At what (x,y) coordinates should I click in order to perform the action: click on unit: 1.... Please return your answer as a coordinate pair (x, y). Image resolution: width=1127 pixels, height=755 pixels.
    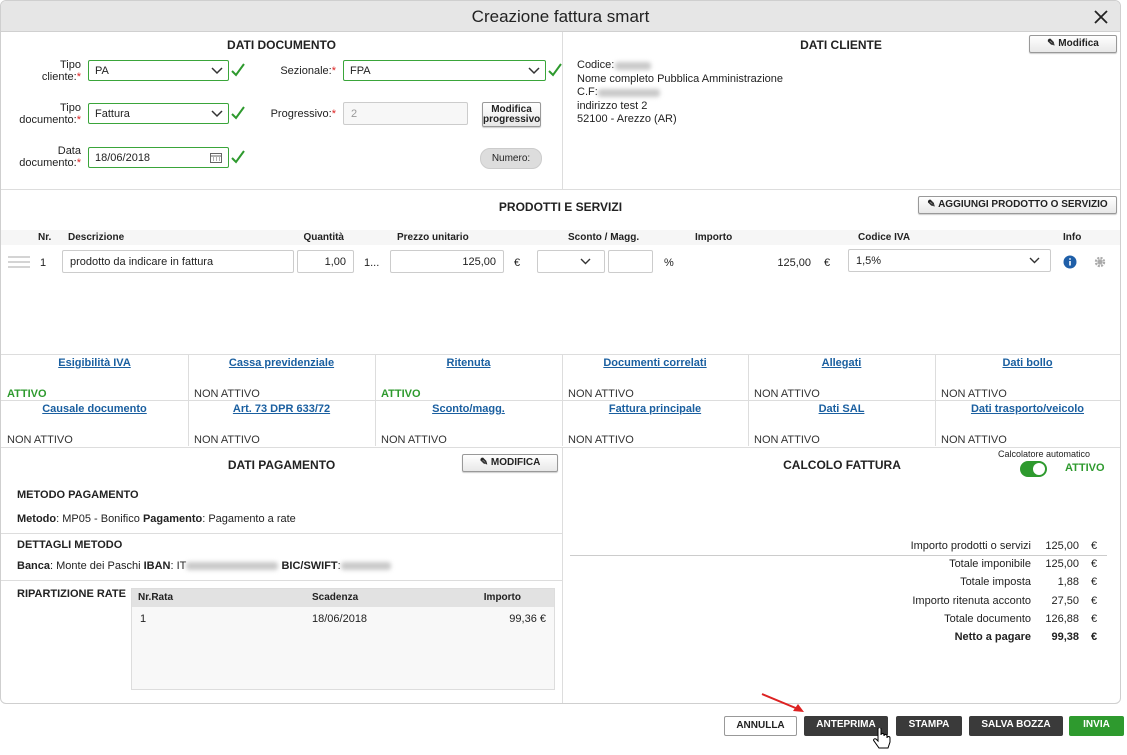
    Looking at the image, I should click on (372, 263).